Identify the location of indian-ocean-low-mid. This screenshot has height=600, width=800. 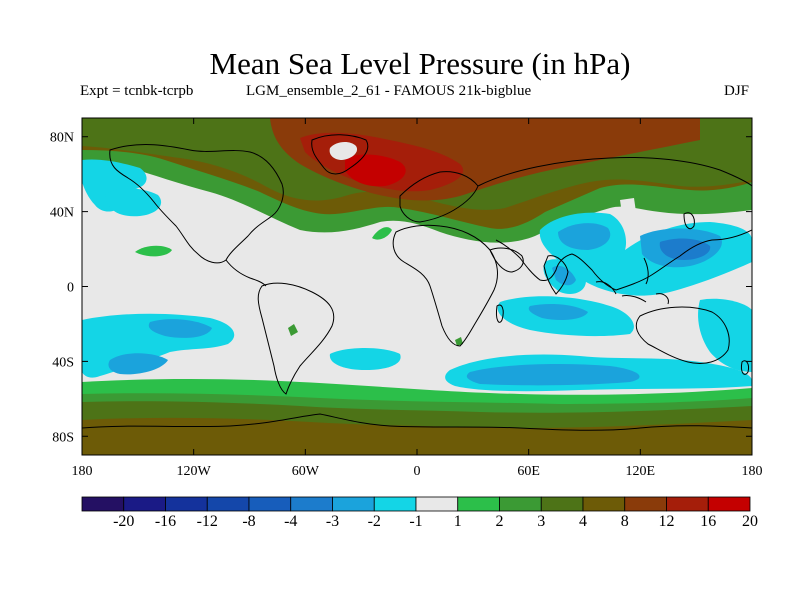
(558, 312).